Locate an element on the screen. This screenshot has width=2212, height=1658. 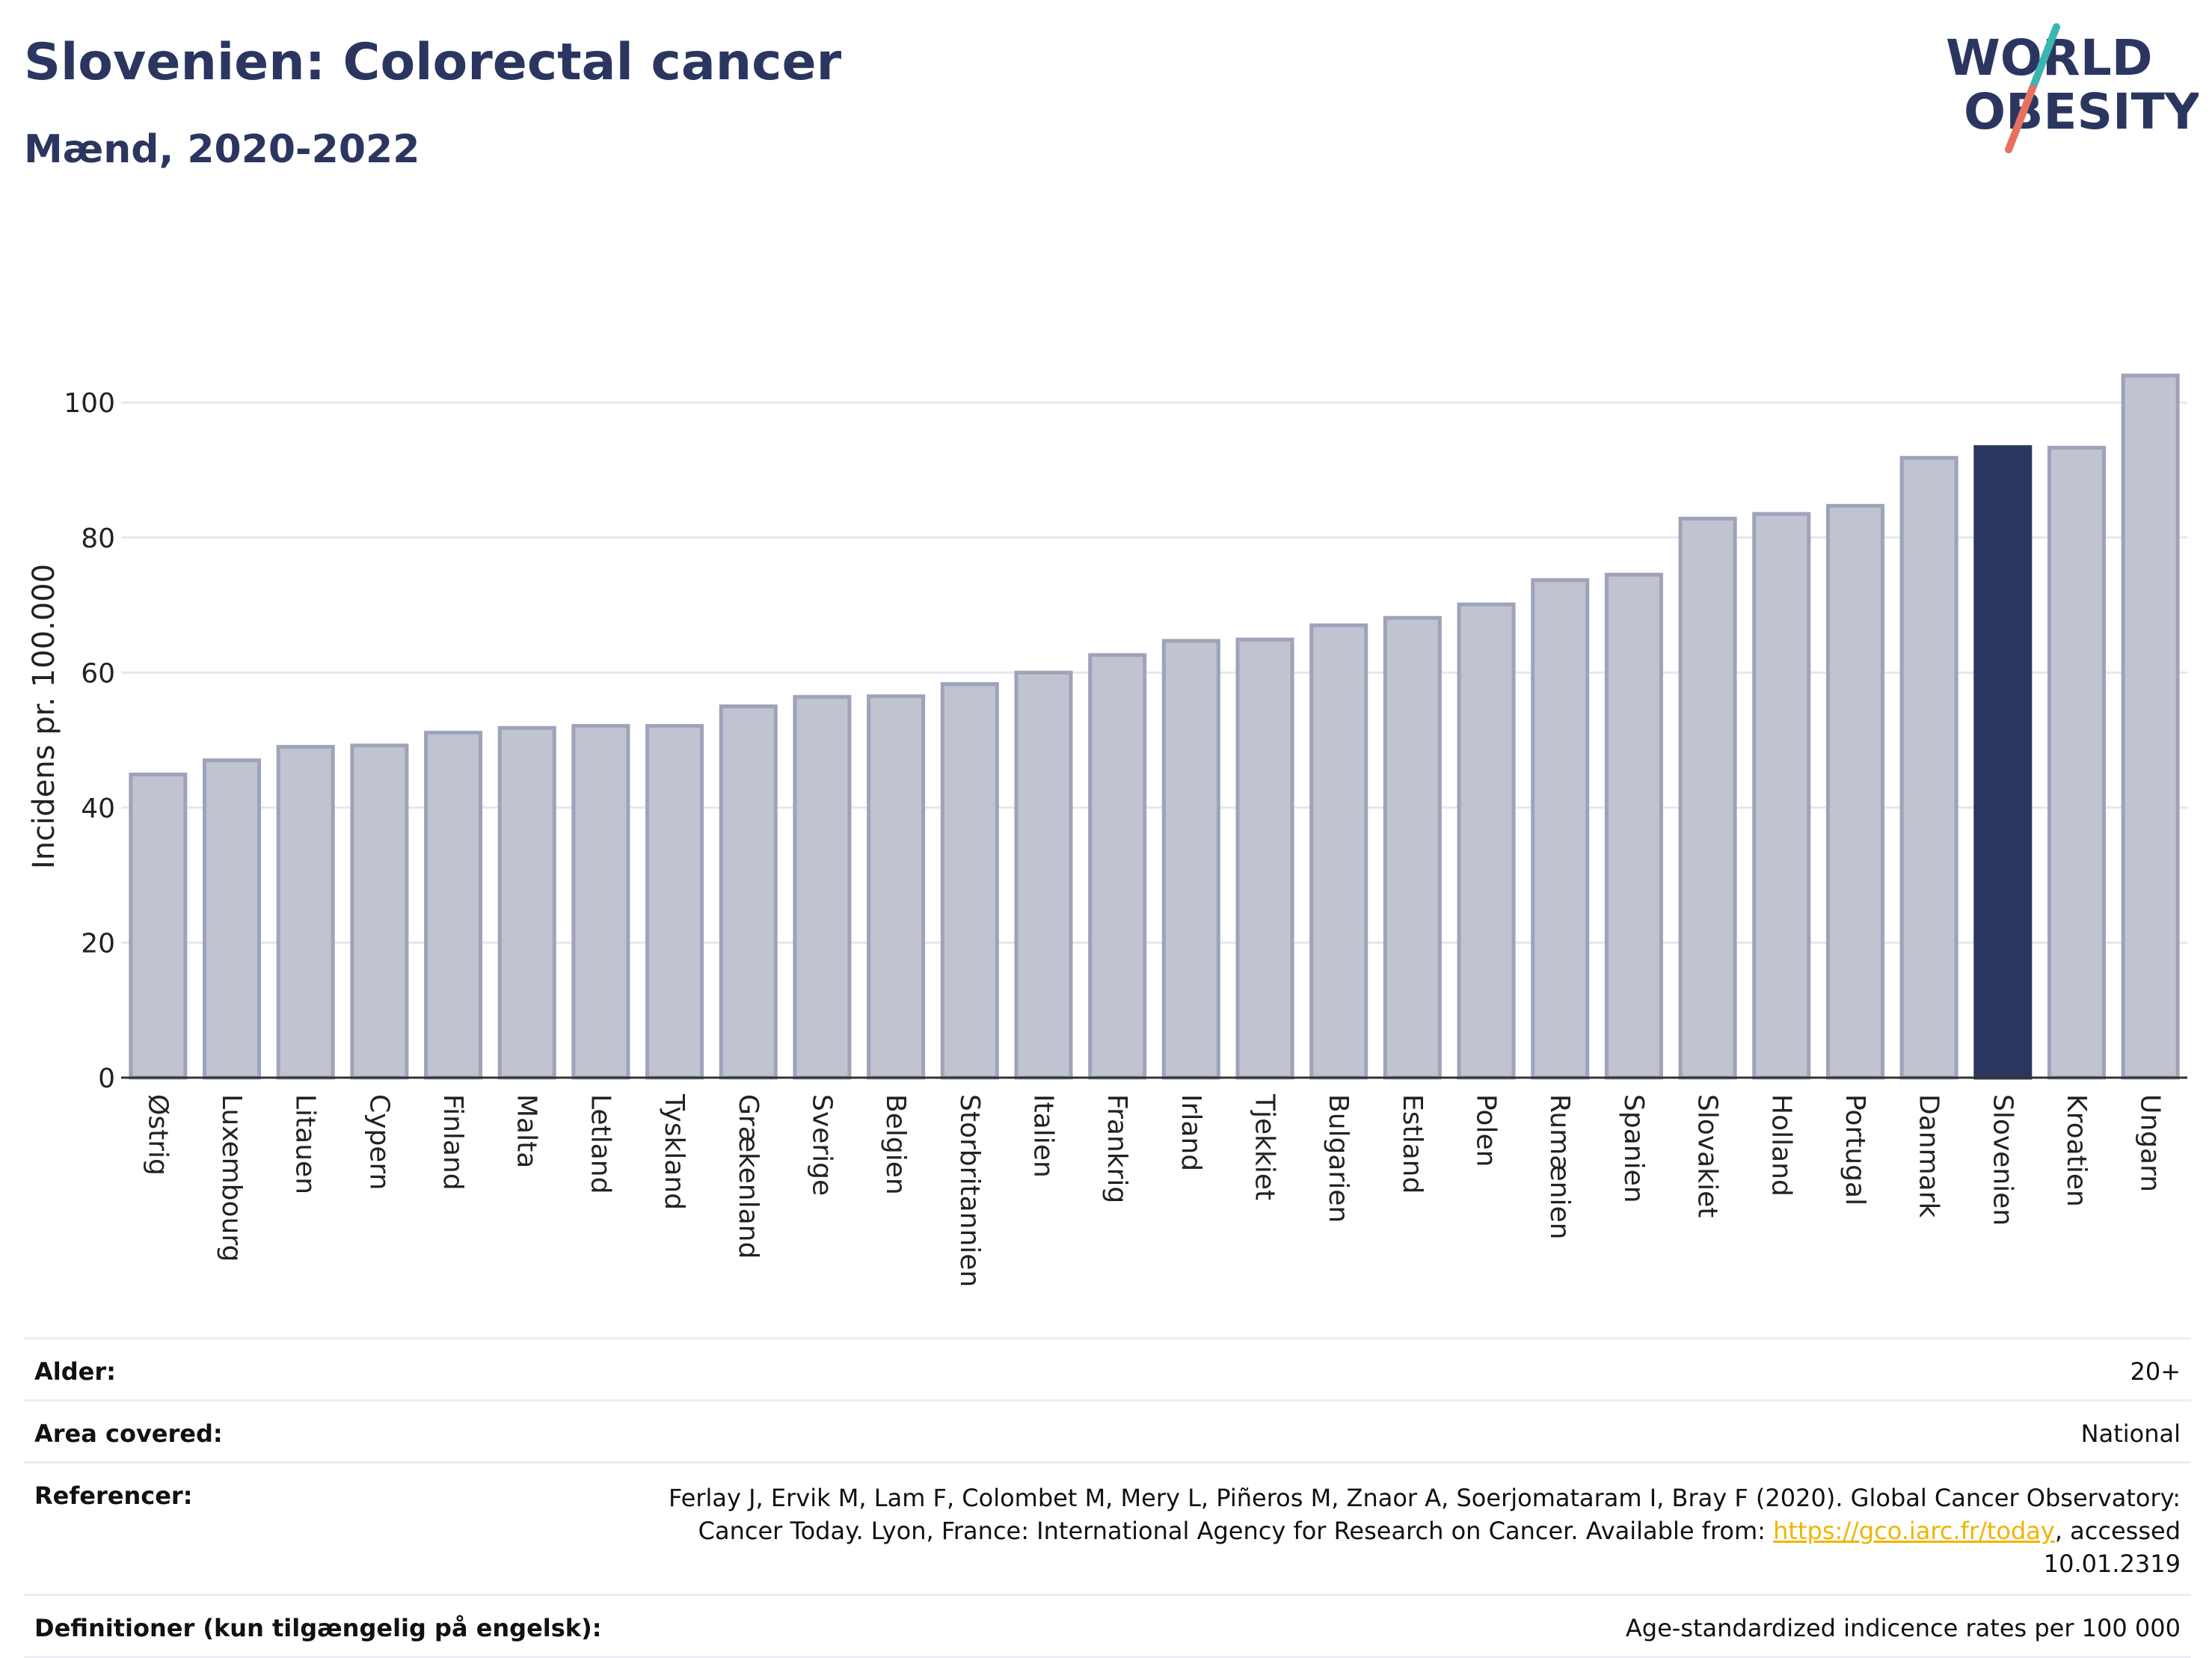
x-tick-label: Irland is located at coordinates (1191, 1132).